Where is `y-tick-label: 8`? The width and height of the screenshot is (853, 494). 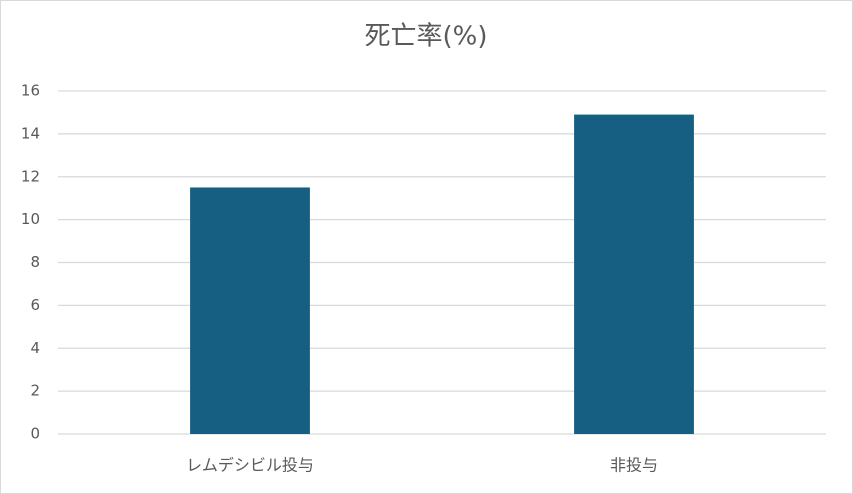 y-tick-label: 8 is located at coordinates (35, 262).